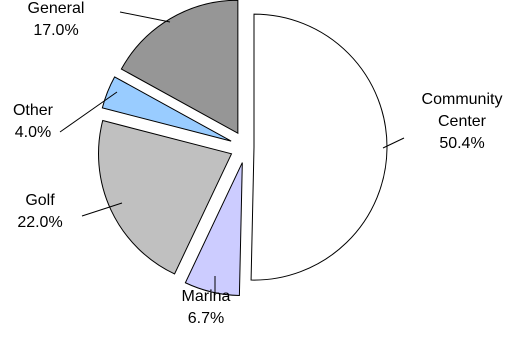 Image resolution: width=524 pixels, height=345 pixels. What do you see at coordinates (39, 211) in the screenshot?
I see `slice-label-golf: Golf 22.0%` at bounding box center [39, 211].